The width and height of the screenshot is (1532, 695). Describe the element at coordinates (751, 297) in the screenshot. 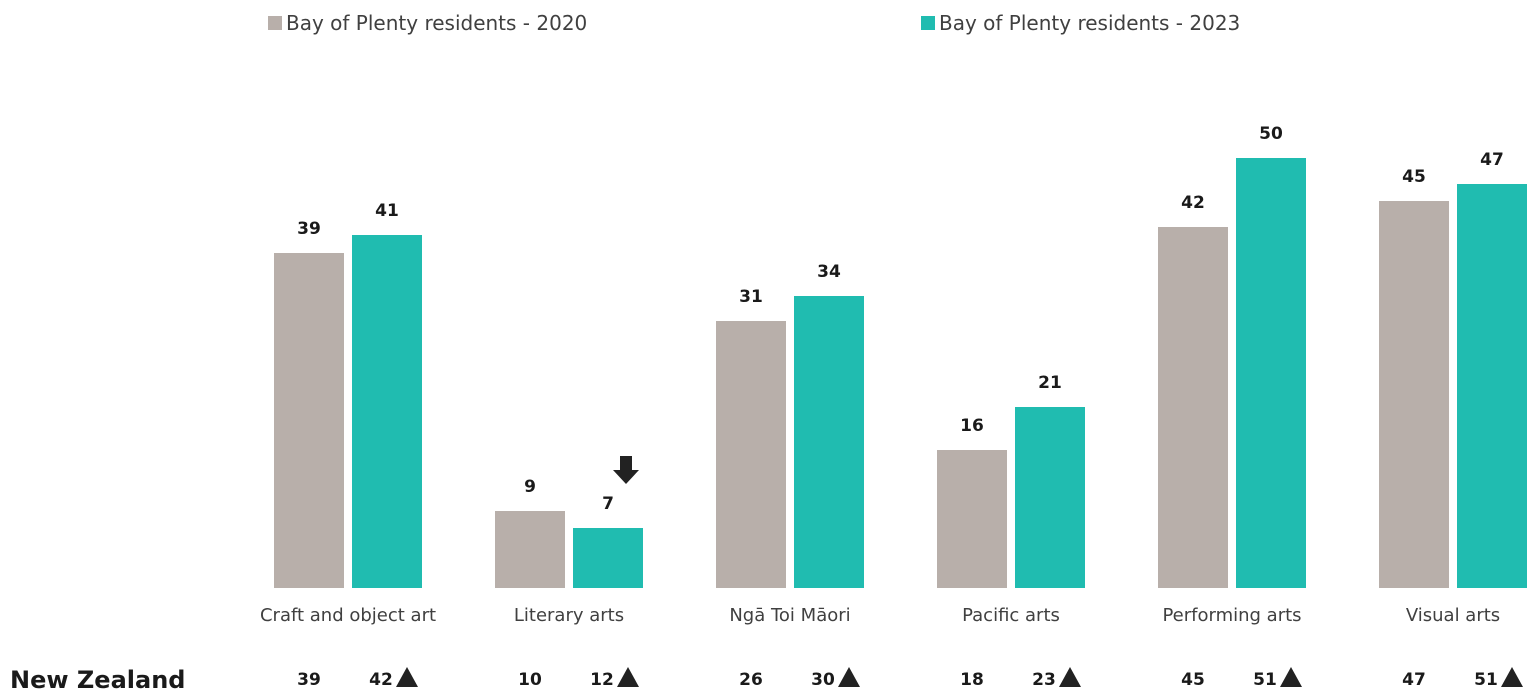

I see `value-label: 31` at that location.